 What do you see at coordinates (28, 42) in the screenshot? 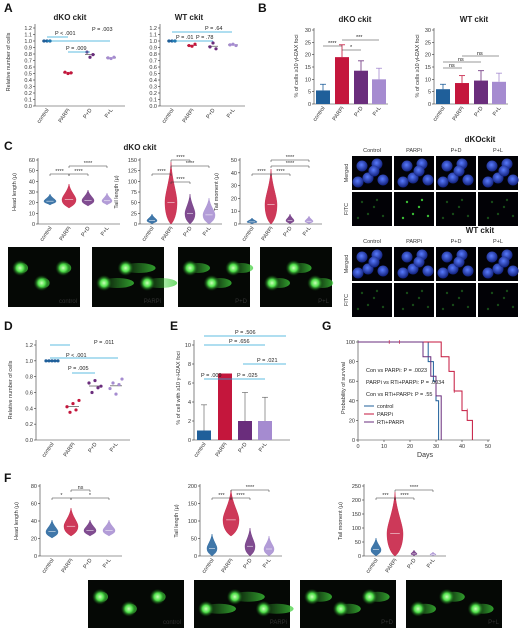
I see `y-tick-label: 1.0` at bounding box center [28, 42].